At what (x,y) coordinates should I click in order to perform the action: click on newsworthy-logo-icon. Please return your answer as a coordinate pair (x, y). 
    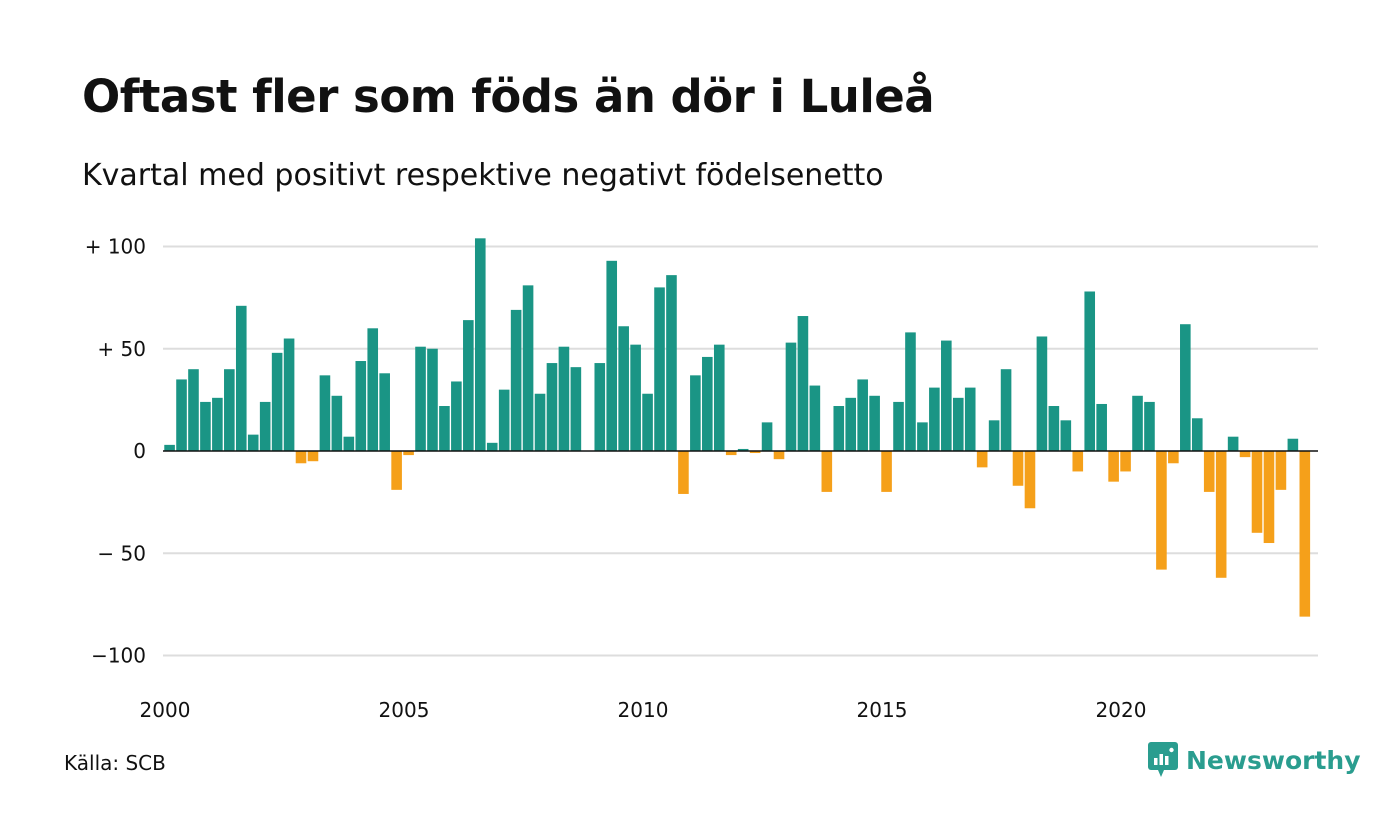
    Looking at the image, I should click on (1163, 759).